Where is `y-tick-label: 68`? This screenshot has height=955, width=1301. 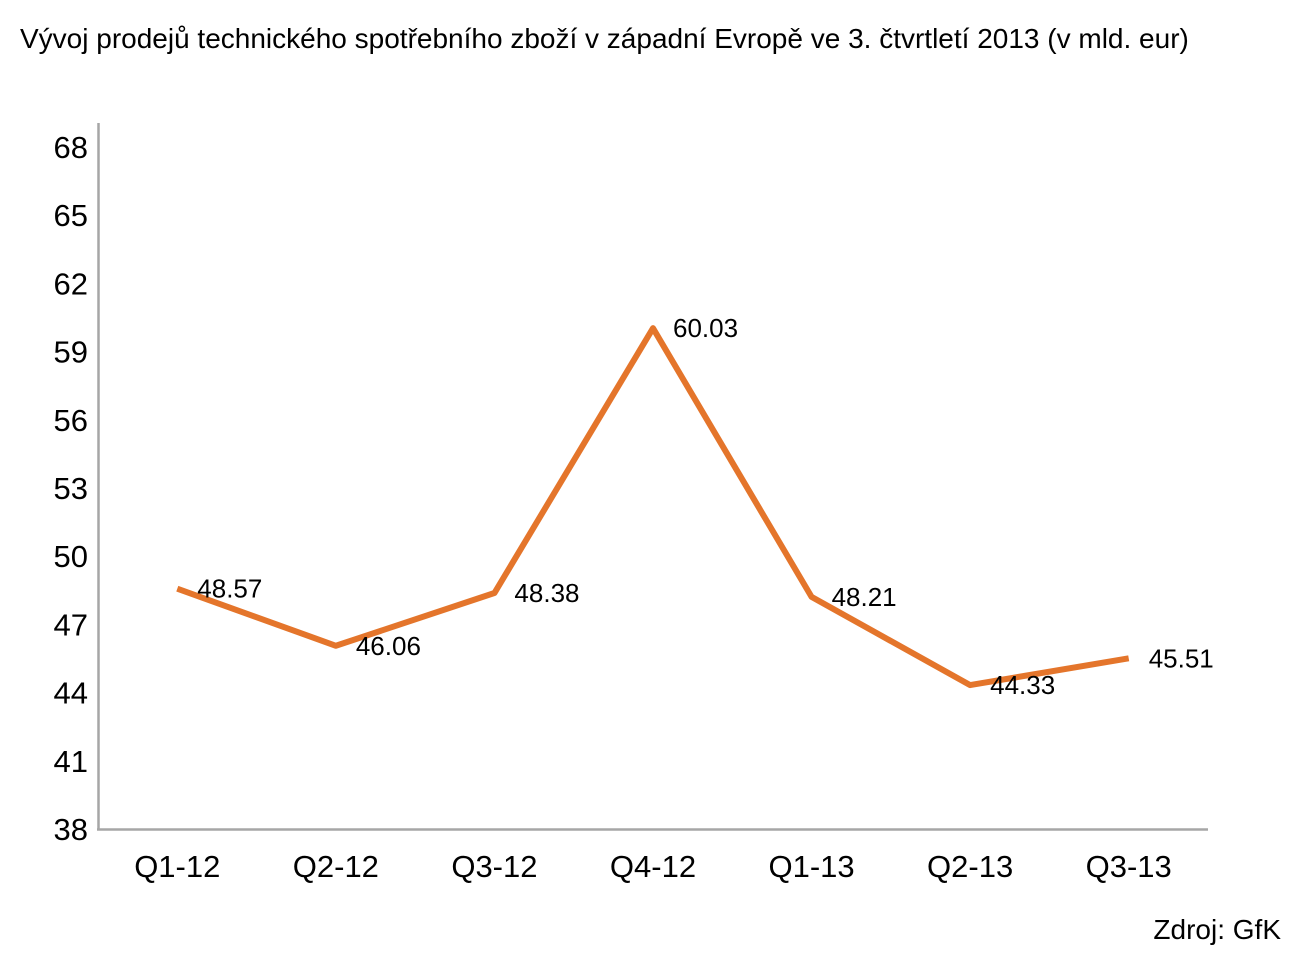 y-tick-label: 68 is located at coordinates (71, 147).